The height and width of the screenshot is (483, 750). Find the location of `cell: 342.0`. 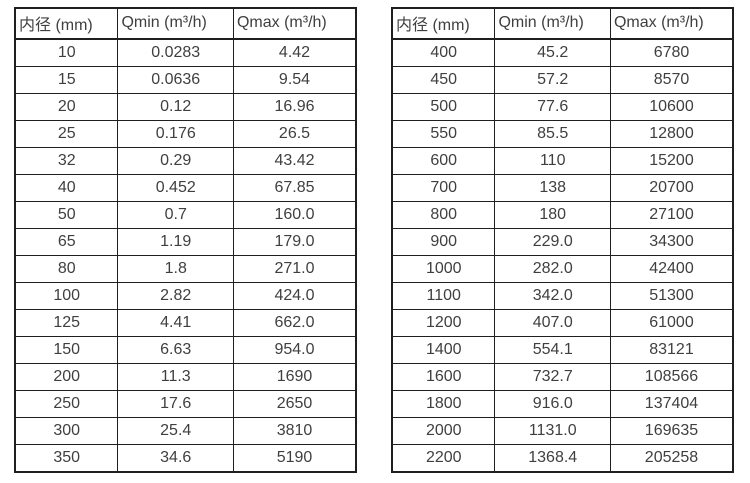

cell: 342.0 is located at coordinates (552, 296).